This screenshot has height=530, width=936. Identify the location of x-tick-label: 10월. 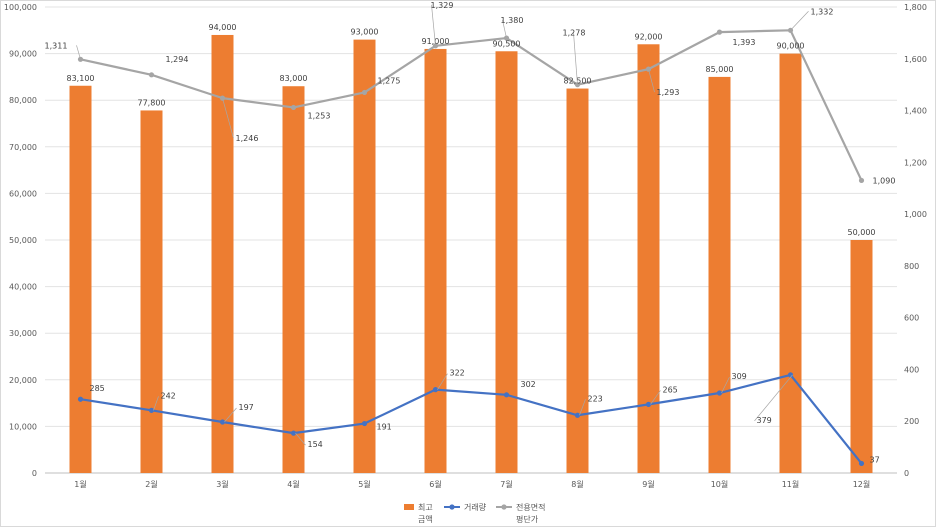
(720, 484).